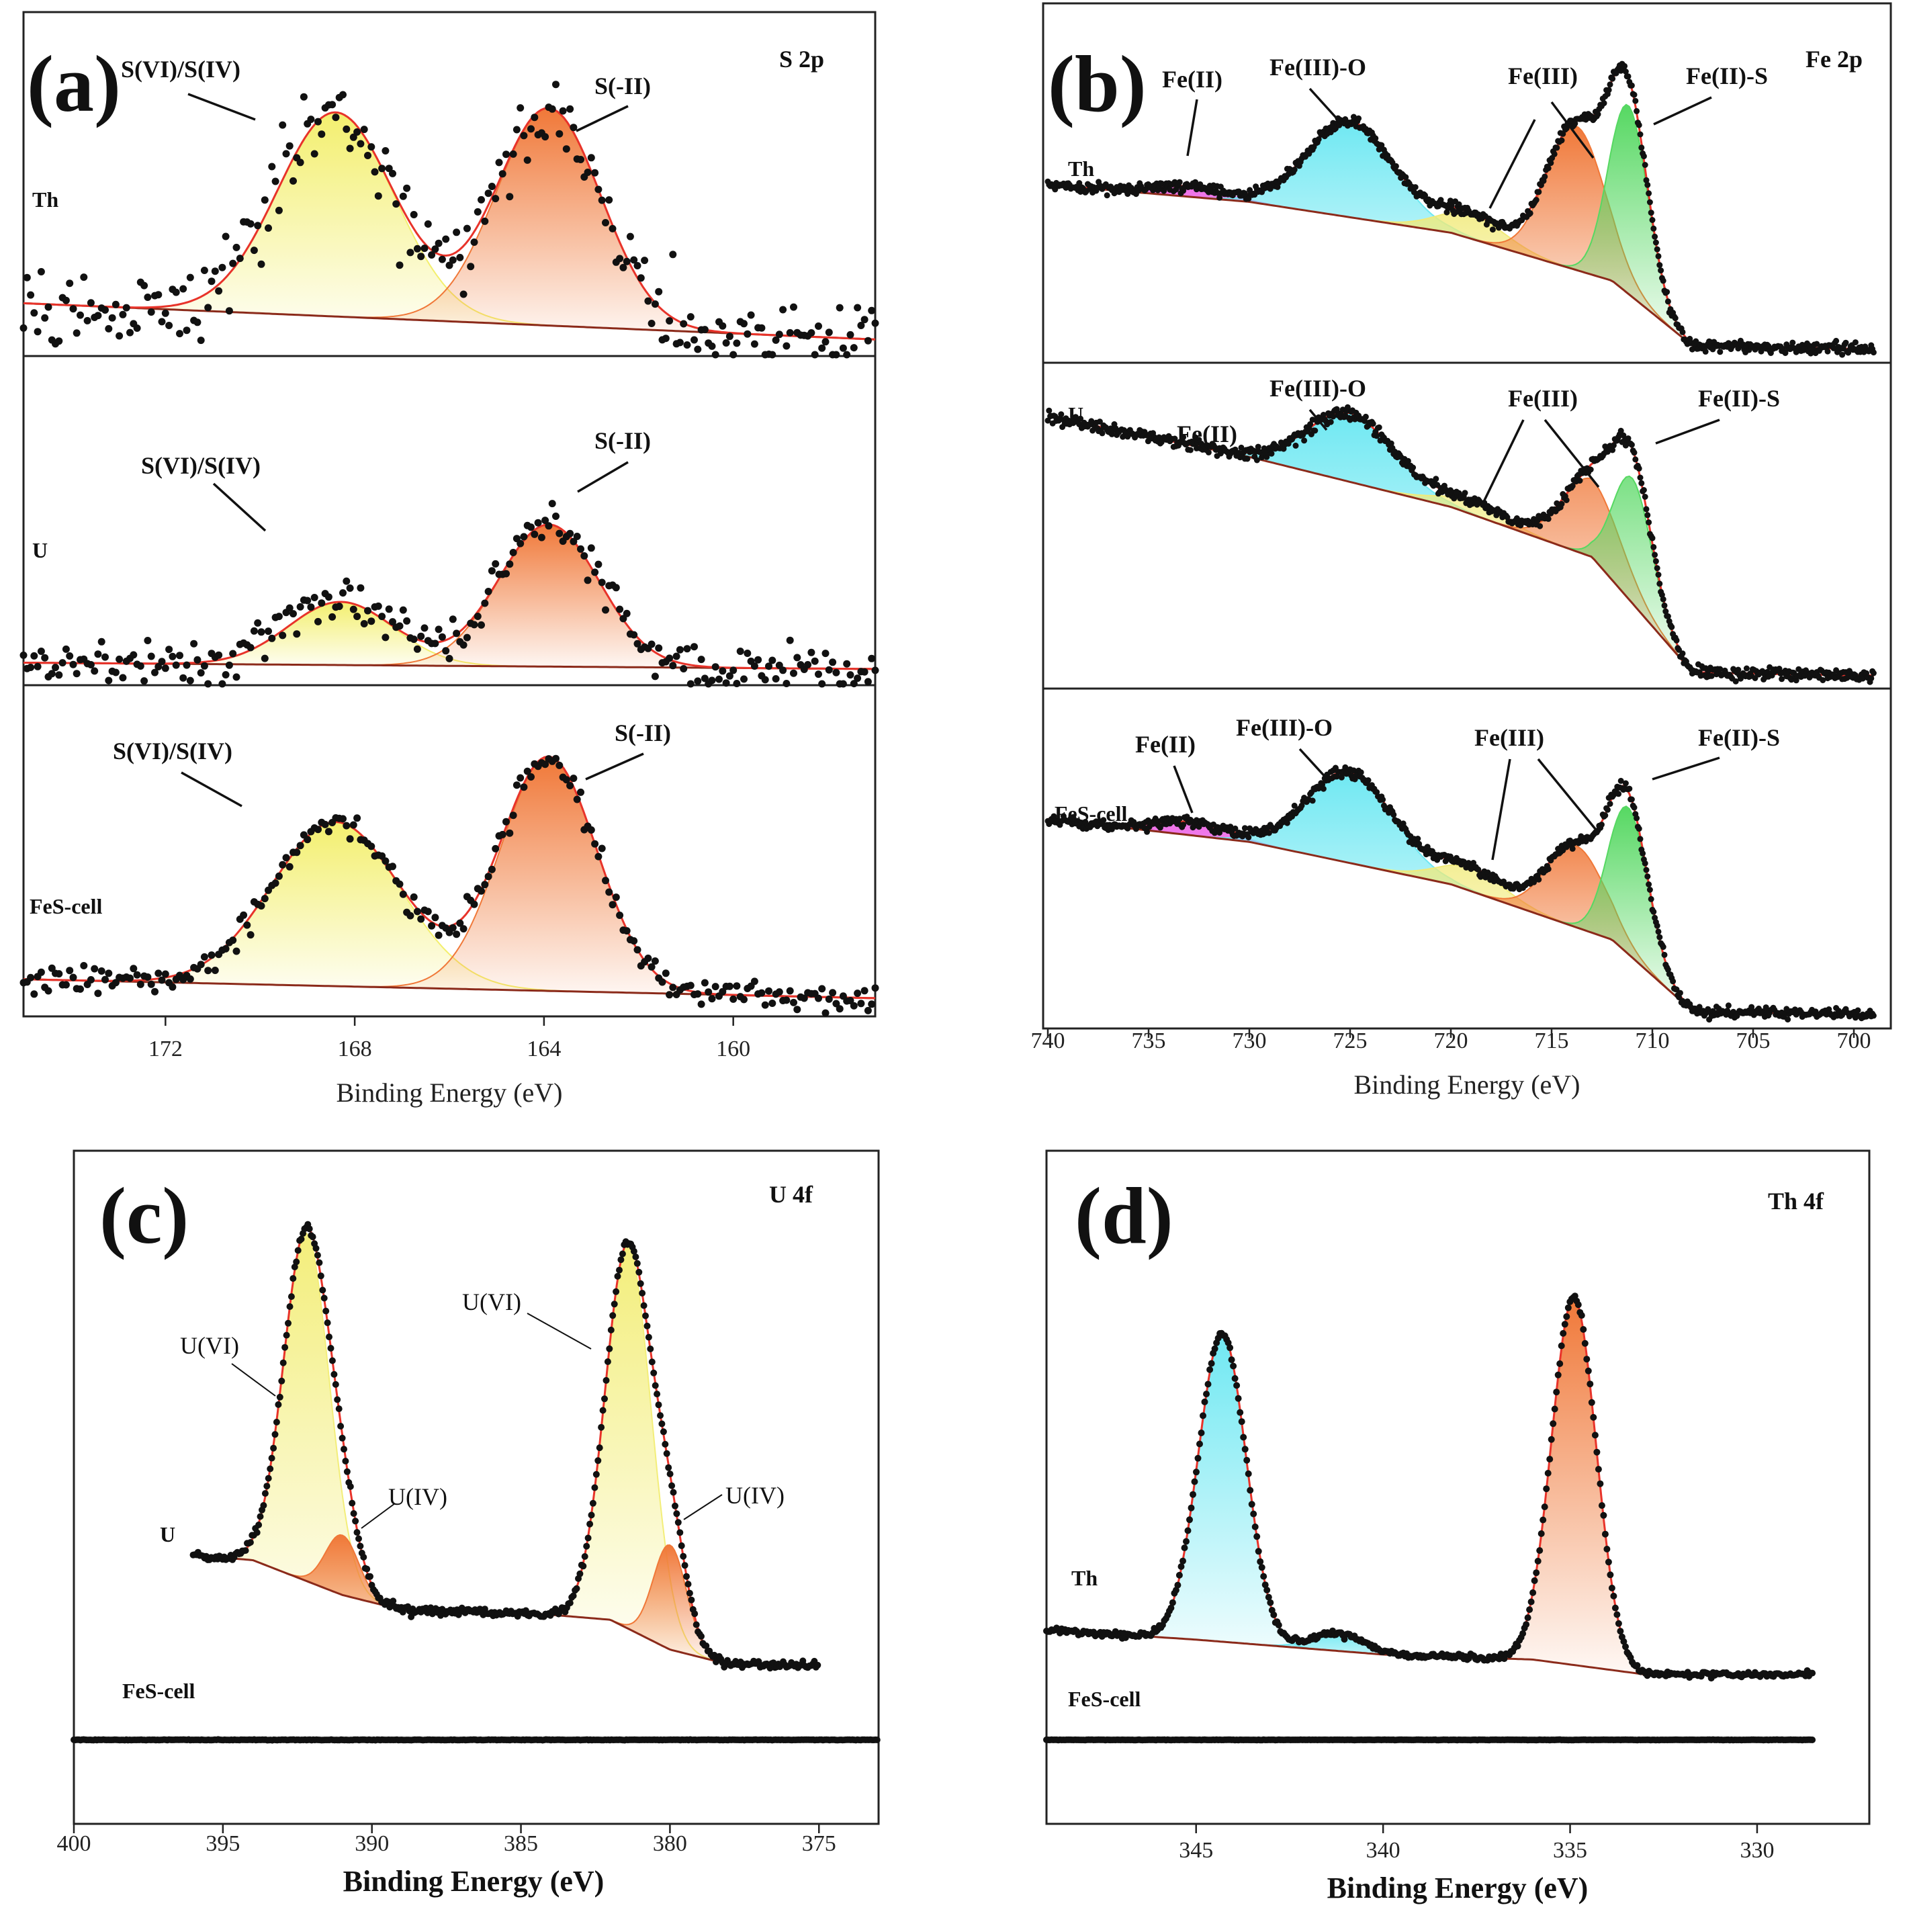  I want to click on panel-c-row-1-data-points, so click(476, 1740).